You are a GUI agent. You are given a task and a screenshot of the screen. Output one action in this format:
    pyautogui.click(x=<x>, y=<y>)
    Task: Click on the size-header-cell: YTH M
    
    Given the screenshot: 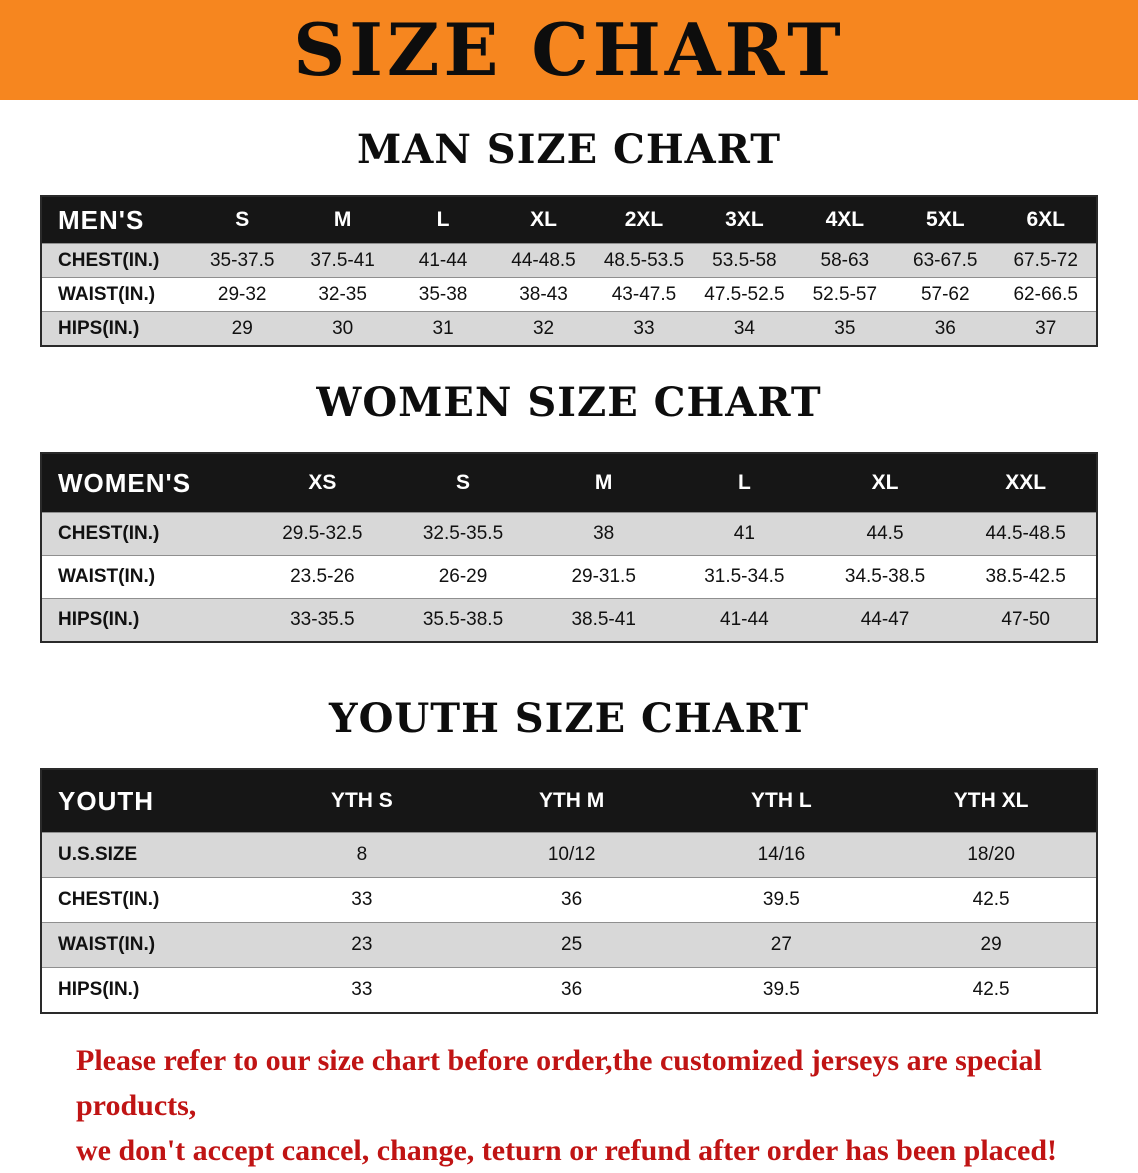 What is the action you would take?
    pyautogui.click(x=571, y=800)
    